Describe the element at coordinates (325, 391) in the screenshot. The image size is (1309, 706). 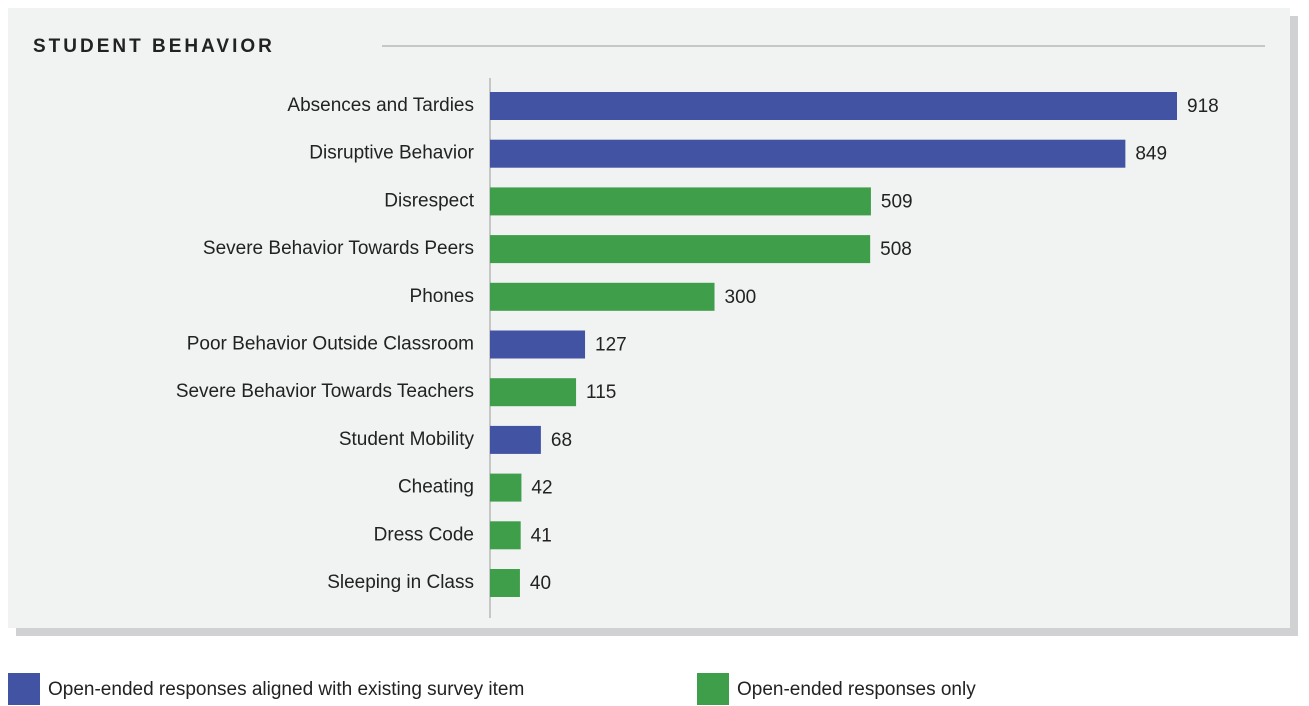
I see `category-label: Severe Behavior Towards Teachers` at that location.